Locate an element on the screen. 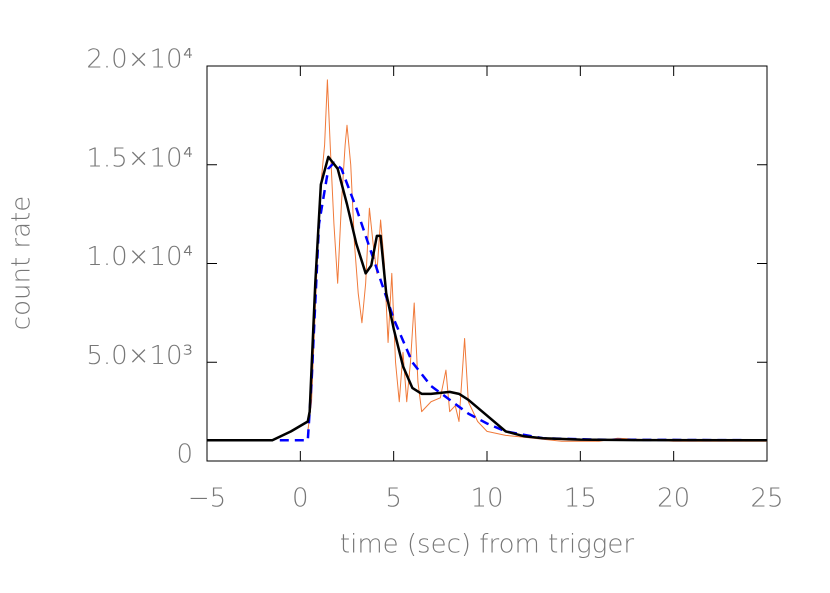 This screenshot has height=593, width=830. x-tick-label: 5 is located at coordinates (393, 499).